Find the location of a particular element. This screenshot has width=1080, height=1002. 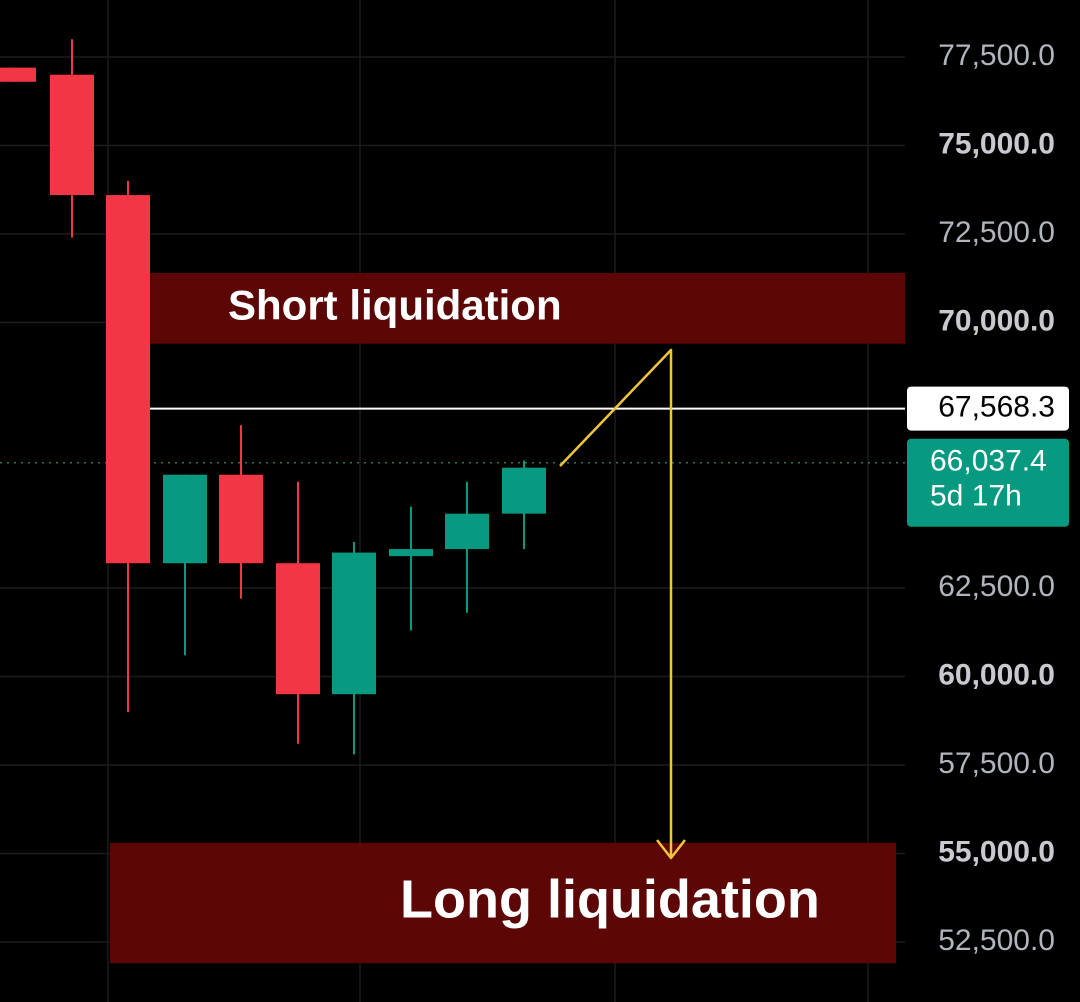

short-liquidation-zone is located at coordinates (517, 308).